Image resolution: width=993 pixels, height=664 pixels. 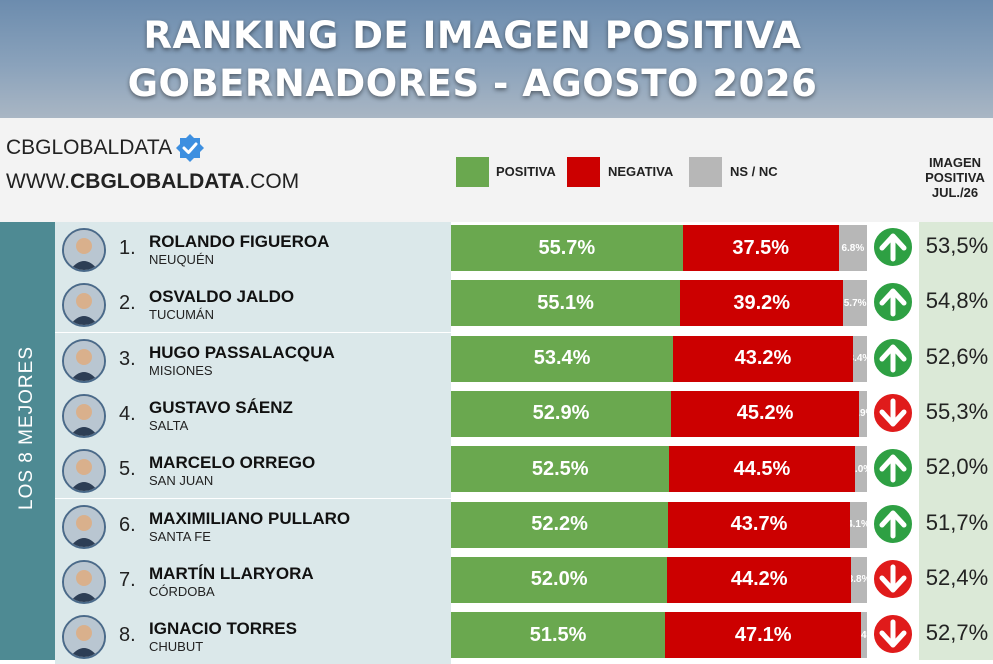 I want to click on bar-nsnc: 3.4%, so click(x=859, y=358).